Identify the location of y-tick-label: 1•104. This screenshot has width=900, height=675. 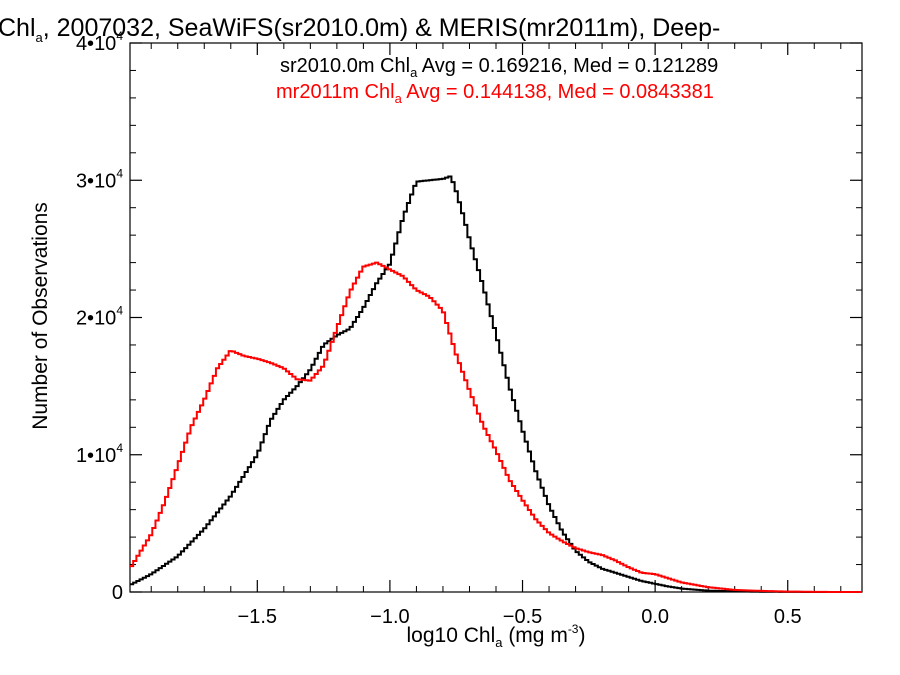
(99, 454).